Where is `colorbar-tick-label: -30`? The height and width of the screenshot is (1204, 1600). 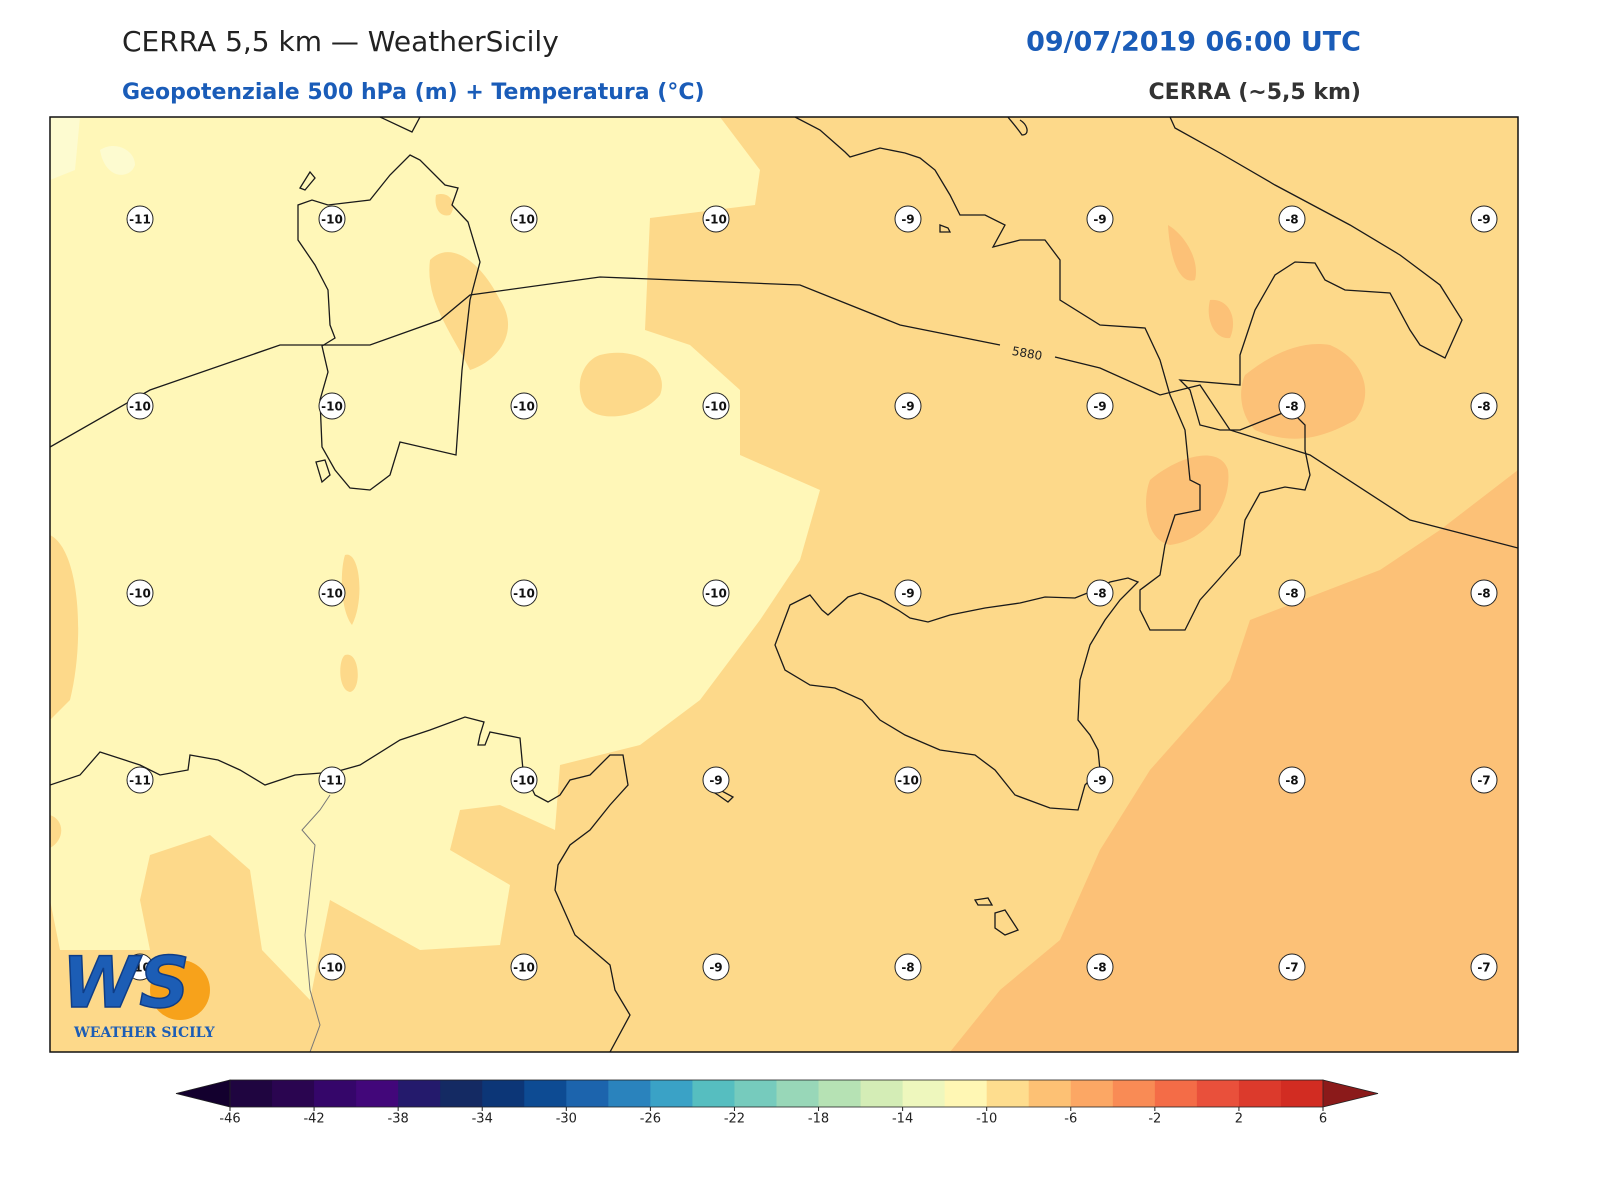
colorbar-tick-label: -30 is located at coordinates (566, 1119).